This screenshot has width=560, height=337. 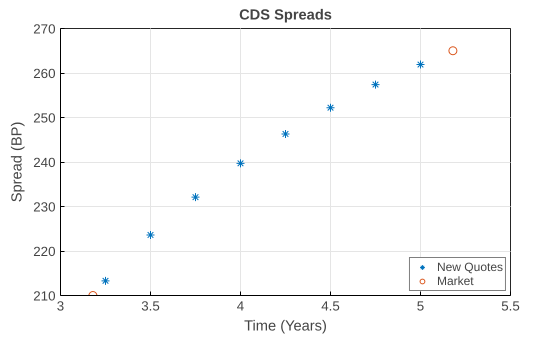 What do you see at coordinates (44, 162) in the screenshot?
I see `y-tick-label: 240` at bounding box center [44, 162].